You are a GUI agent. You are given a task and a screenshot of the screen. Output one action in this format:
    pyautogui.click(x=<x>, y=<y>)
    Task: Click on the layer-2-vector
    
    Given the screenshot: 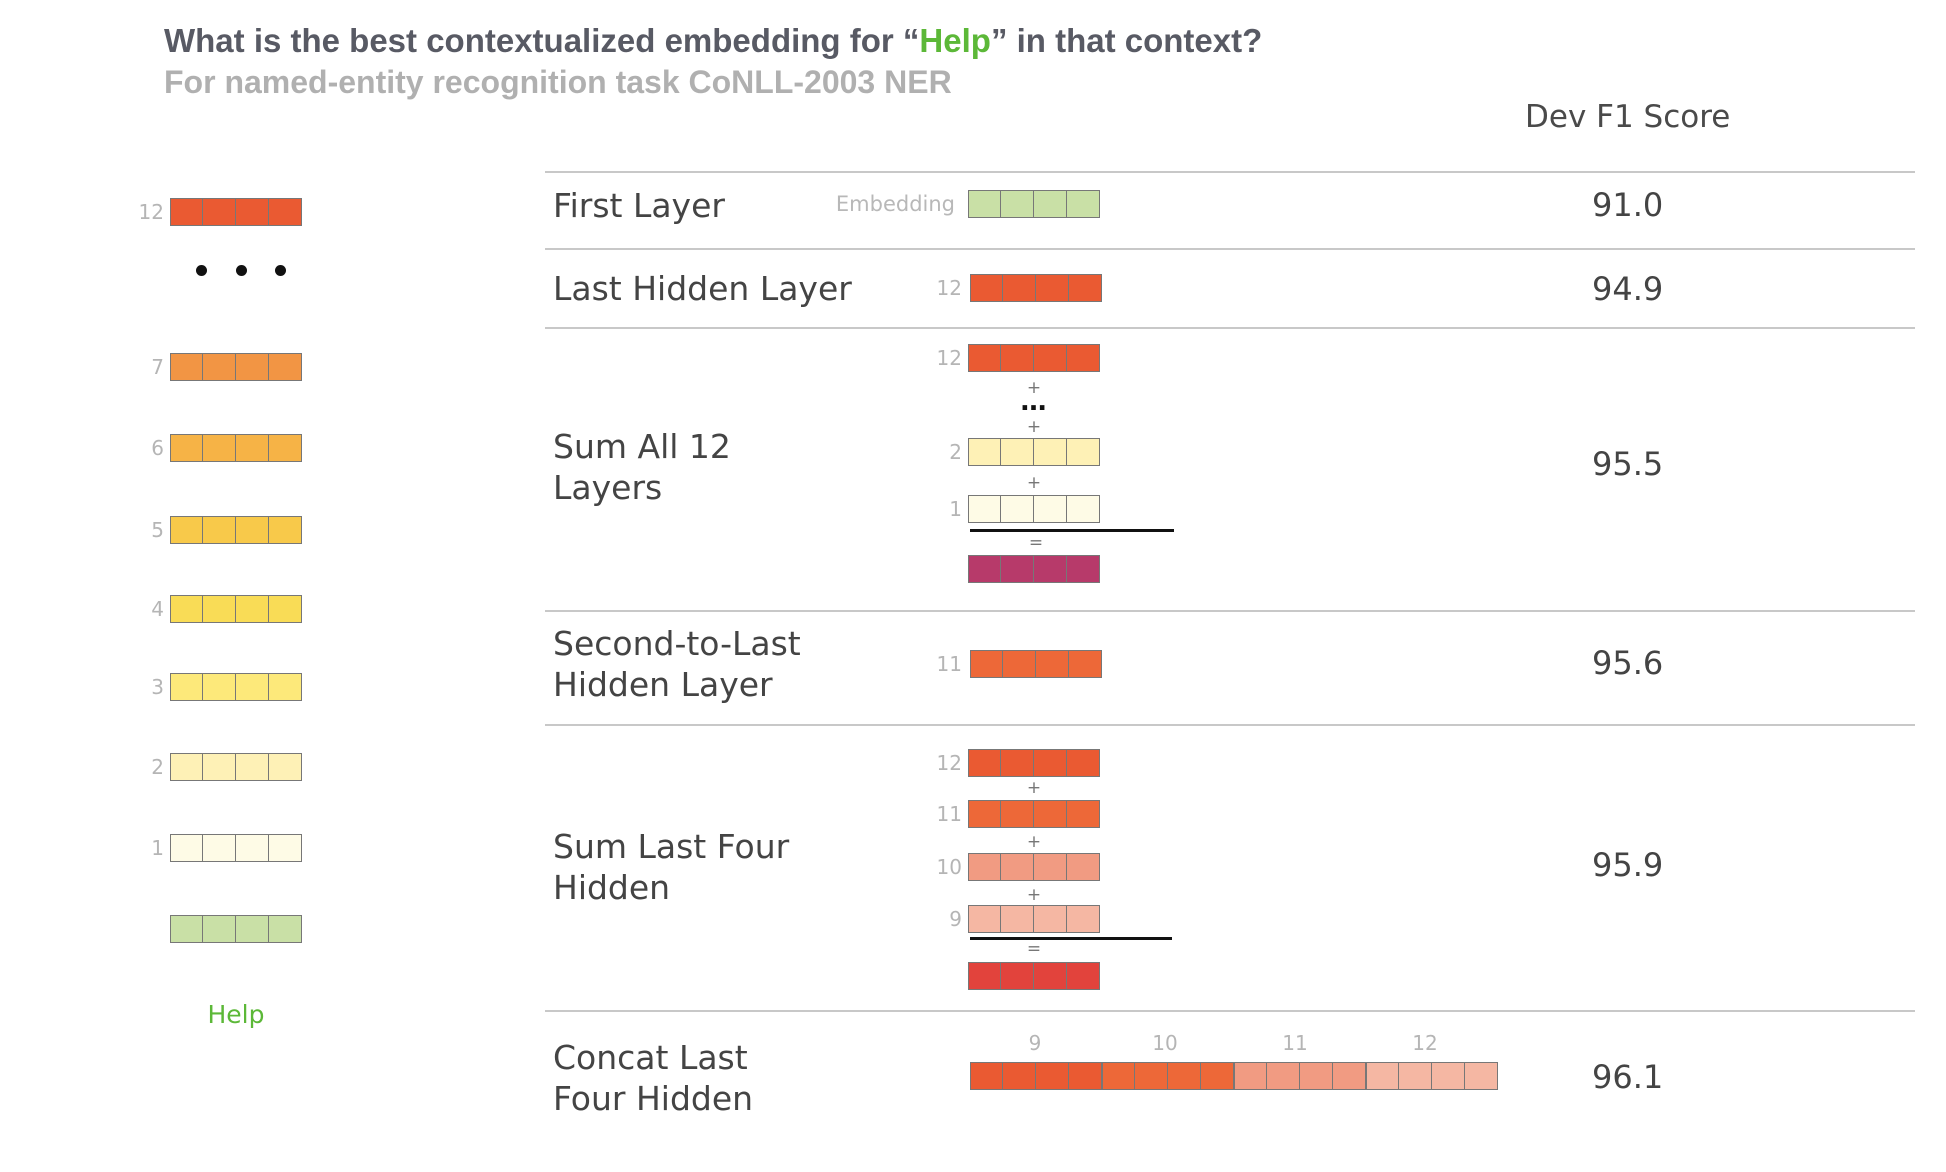 What is the action you would take?
    pyautogui.click(x=1034, y=452)
    